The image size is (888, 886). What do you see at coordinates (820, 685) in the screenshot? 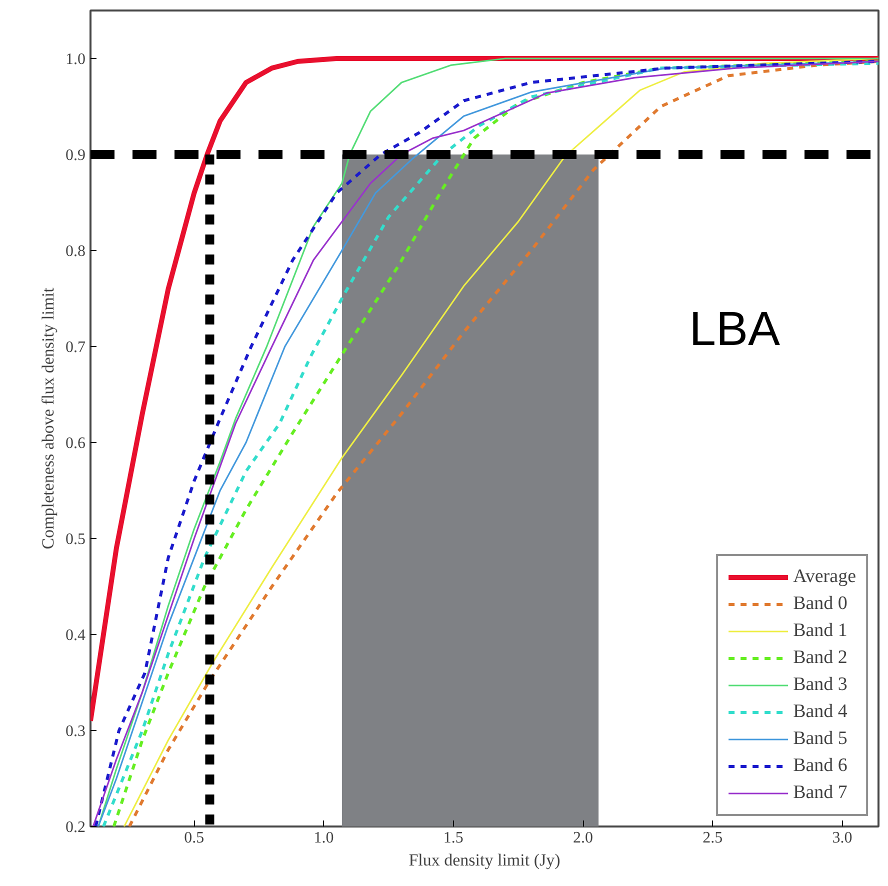
I see `legend-label: Band 3` at bounding box center [820, 685].